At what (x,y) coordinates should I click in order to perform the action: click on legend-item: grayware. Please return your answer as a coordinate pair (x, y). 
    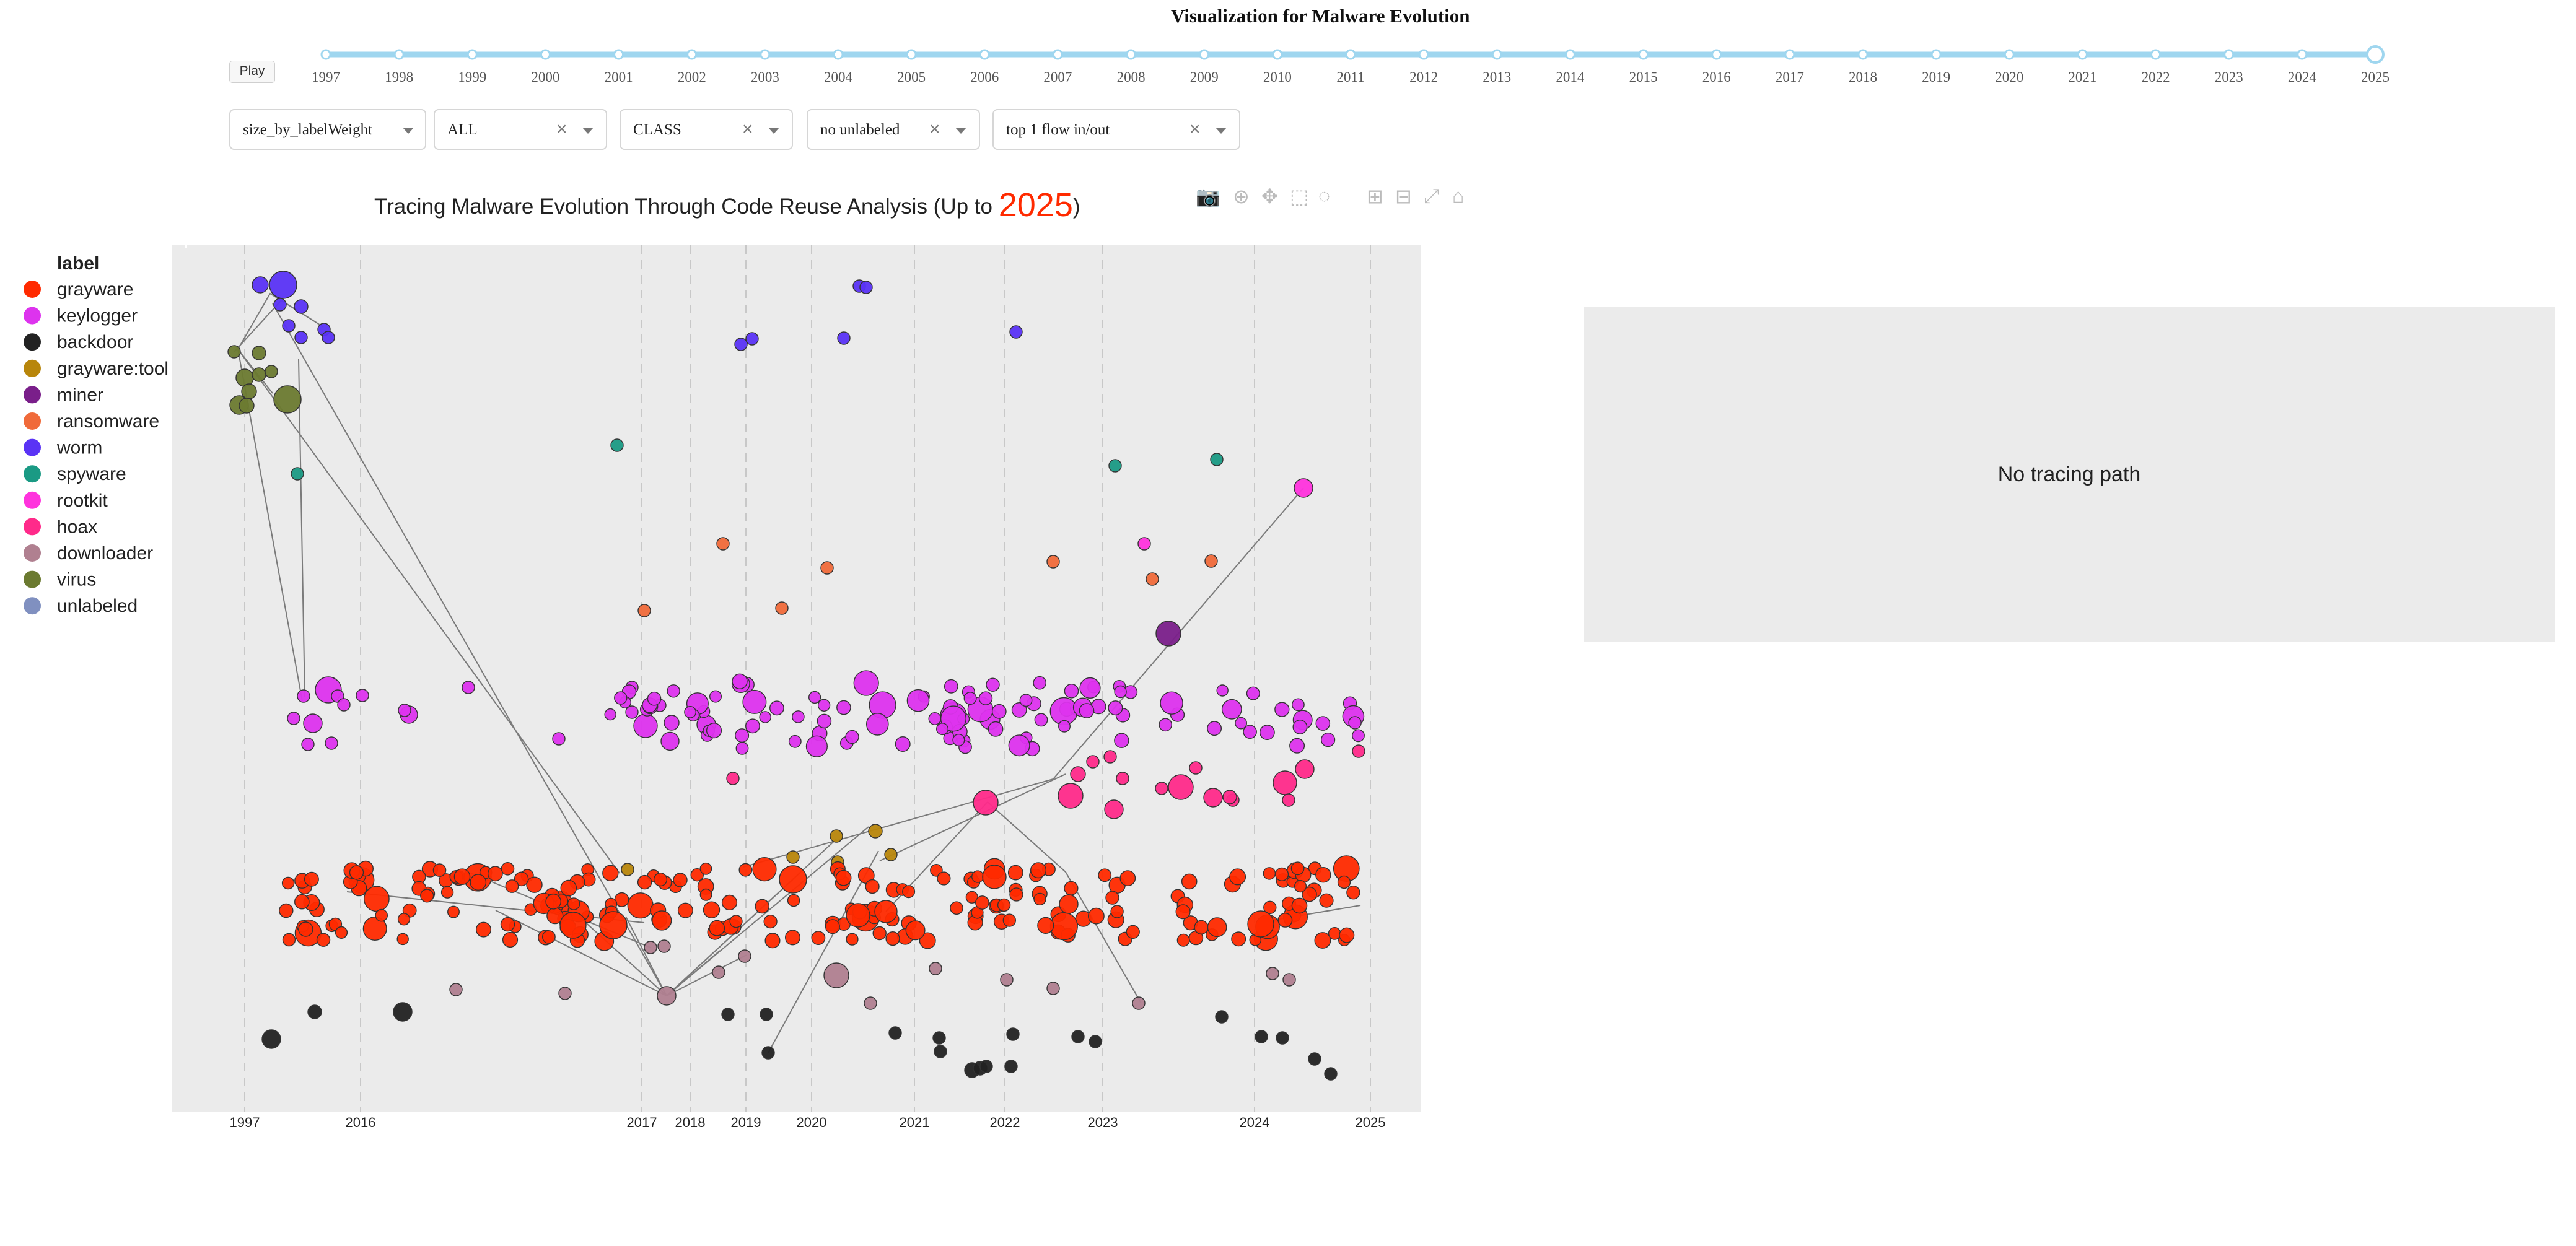
    Looking at the image, I should click on (95, 289).